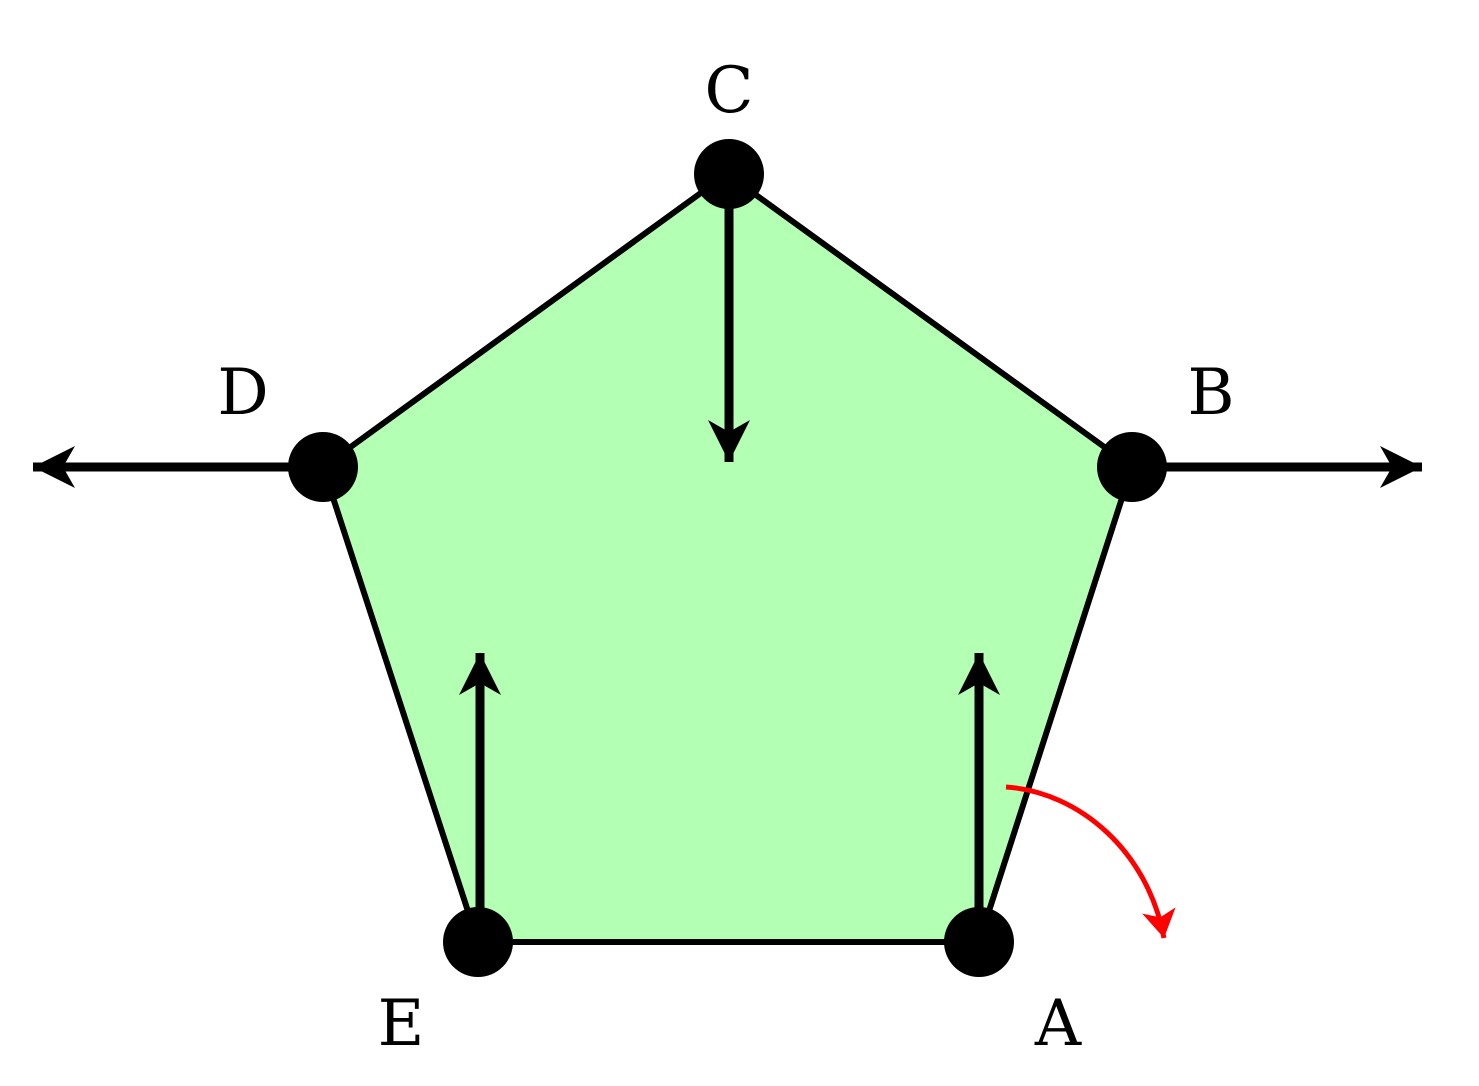 This screenshot has height=1086, width=1479. I want to click on vertex-label-b: B, so click(1210, 393).